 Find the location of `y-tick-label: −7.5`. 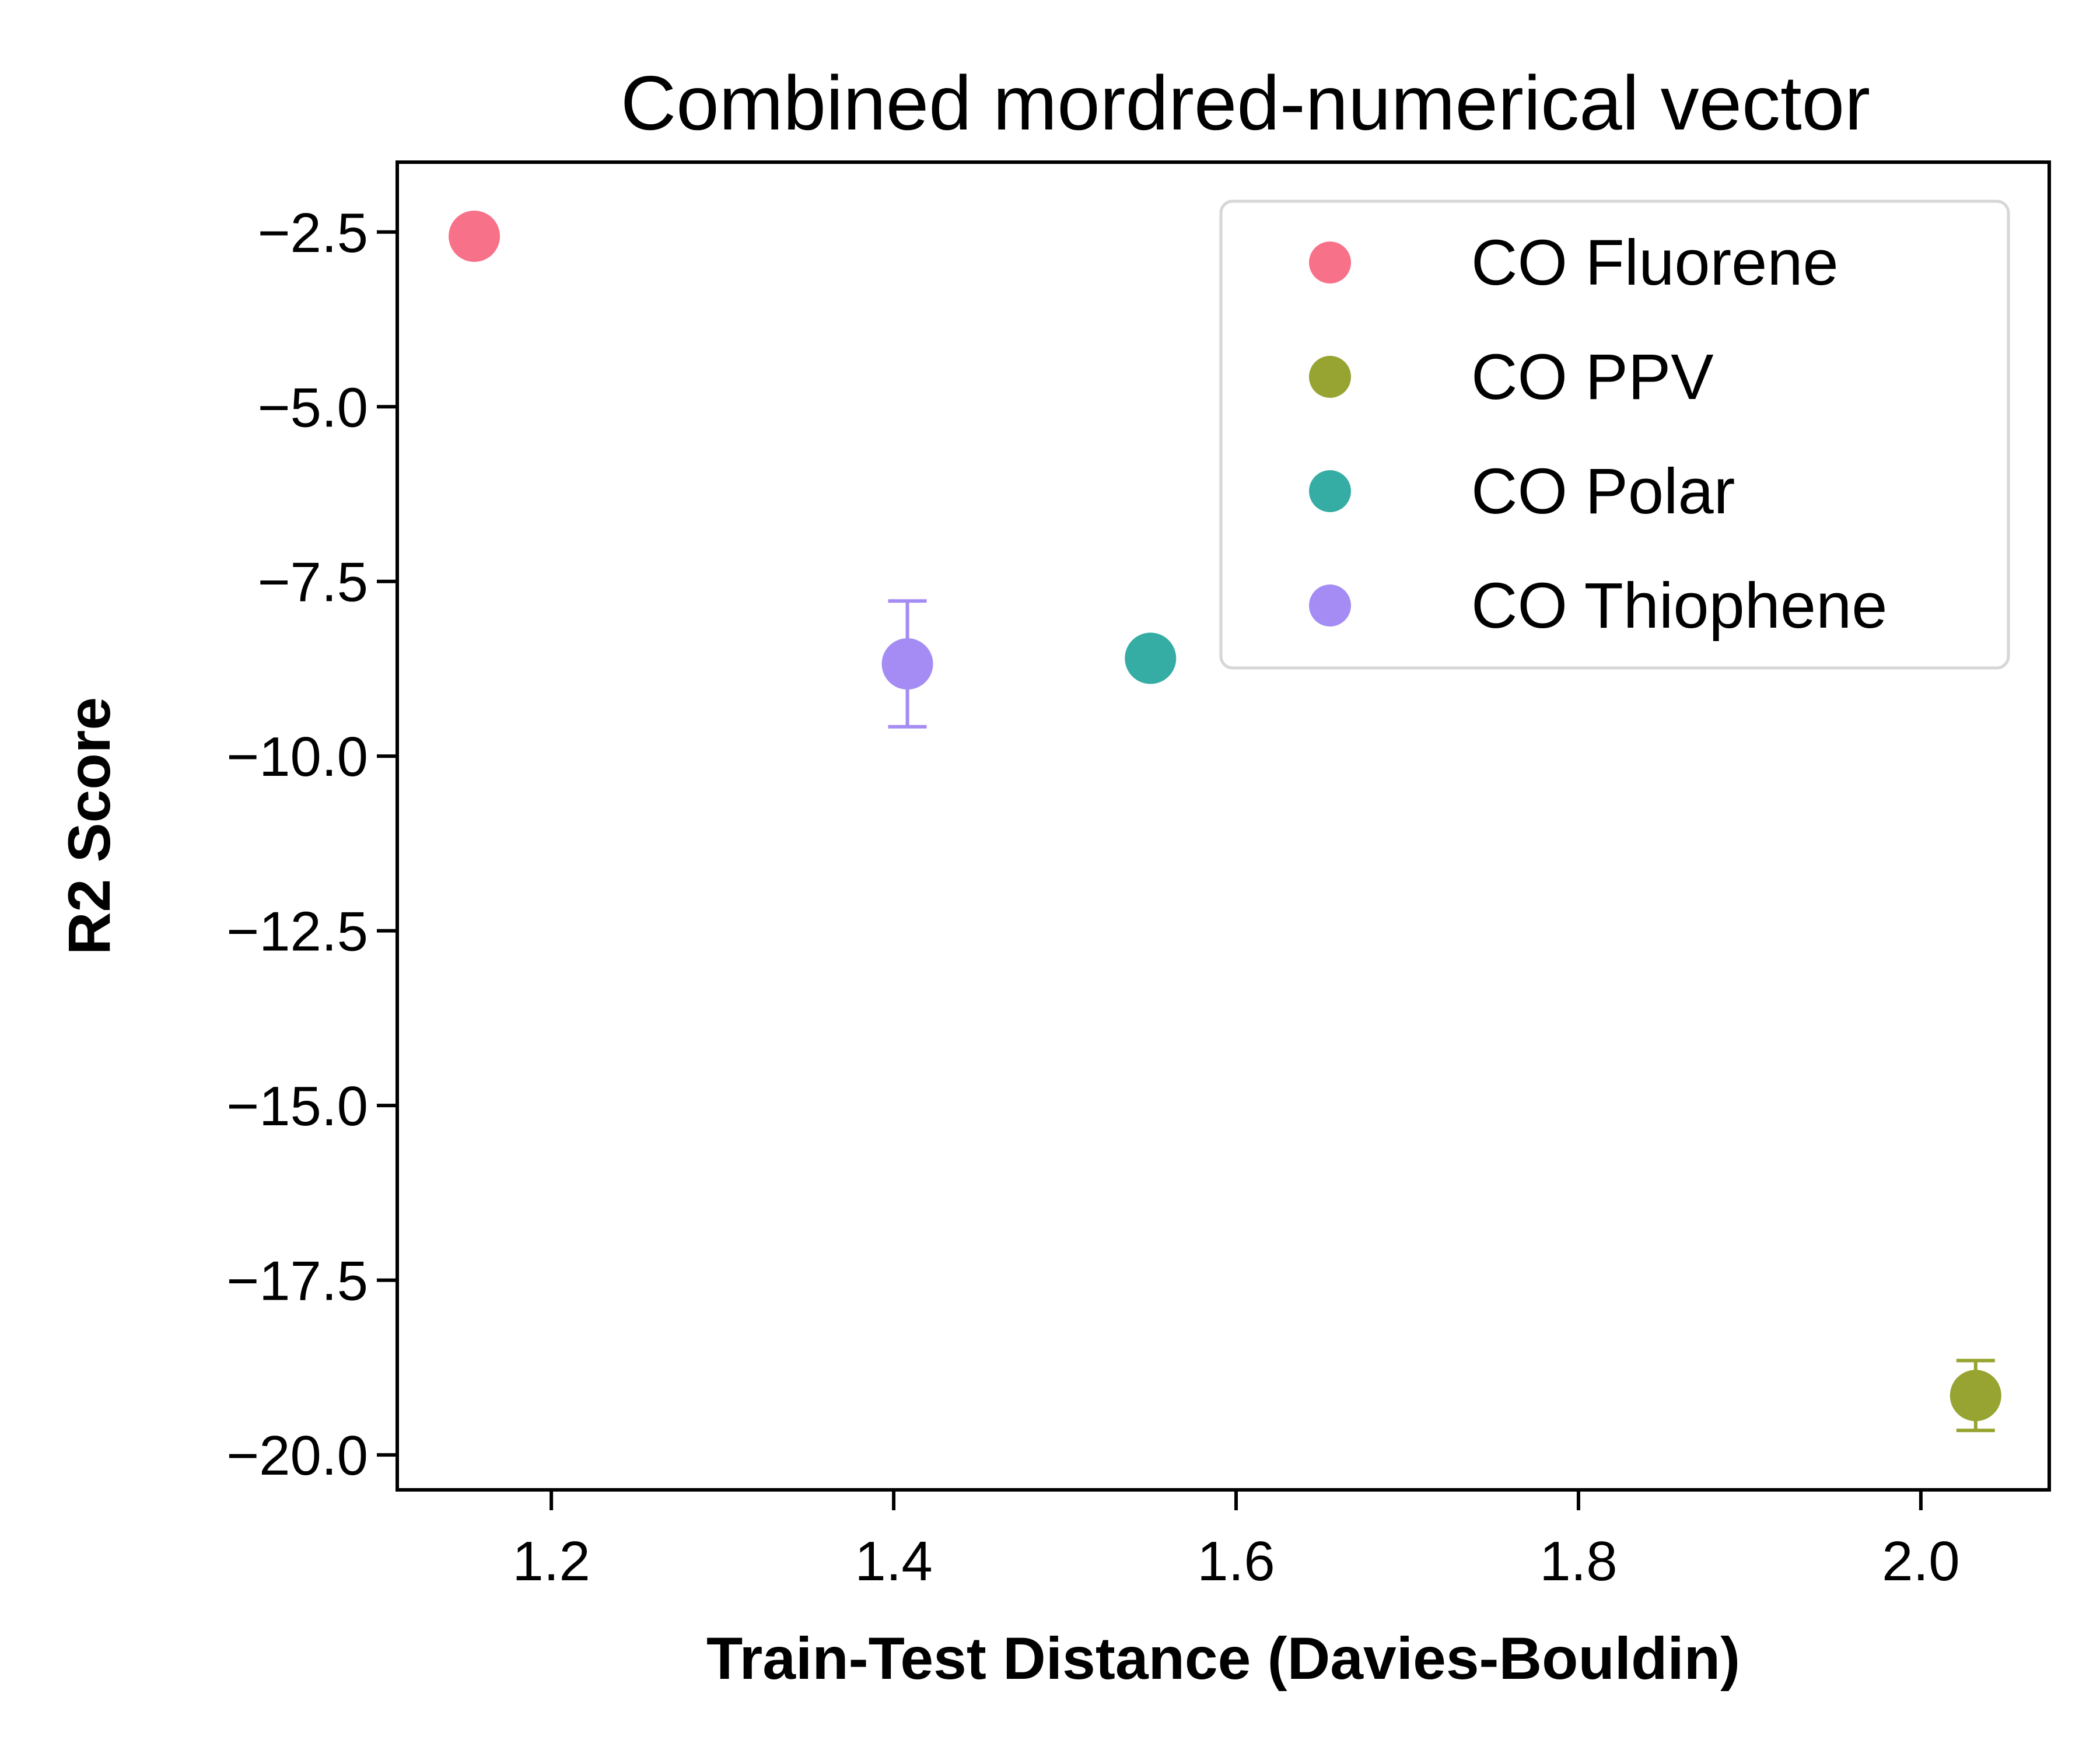

y-tick-label: −7.5 is located at coordinates (312, 582).